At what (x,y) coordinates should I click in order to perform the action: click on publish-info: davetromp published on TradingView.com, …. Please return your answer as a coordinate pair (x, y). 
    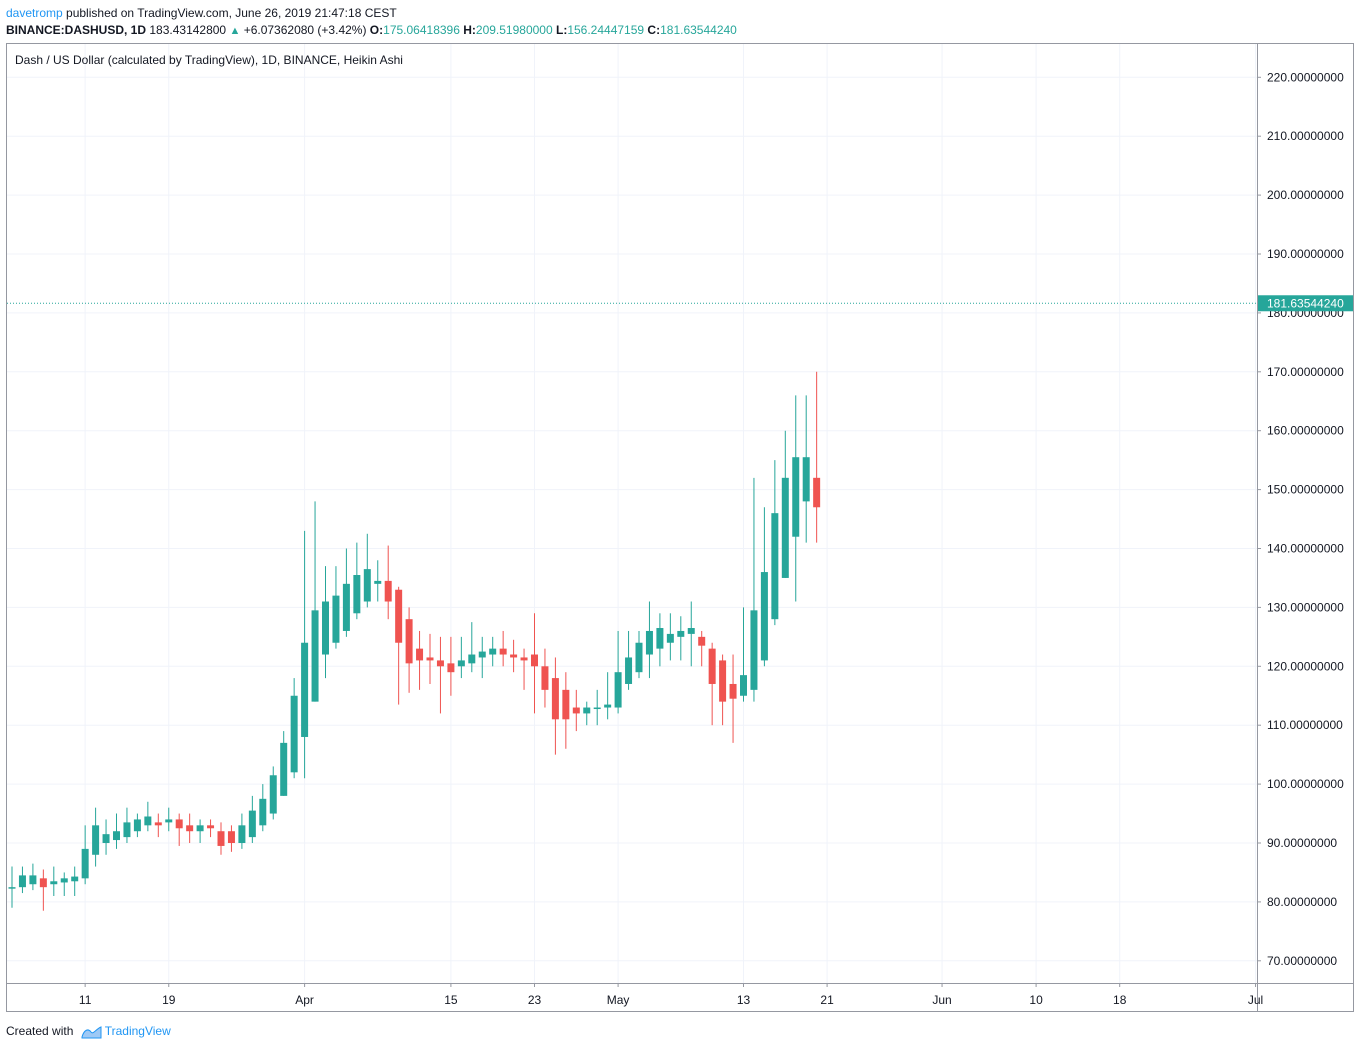
    Looking at the image, I should click on (201, 13).